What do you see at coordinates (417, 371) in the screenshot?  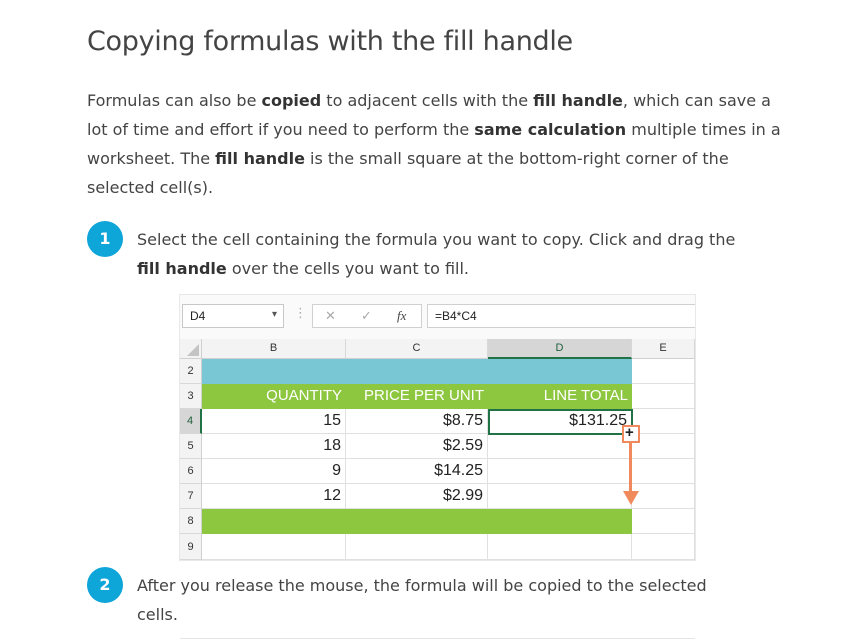 I see `header-band-teal` at bounding box center [417, 371].